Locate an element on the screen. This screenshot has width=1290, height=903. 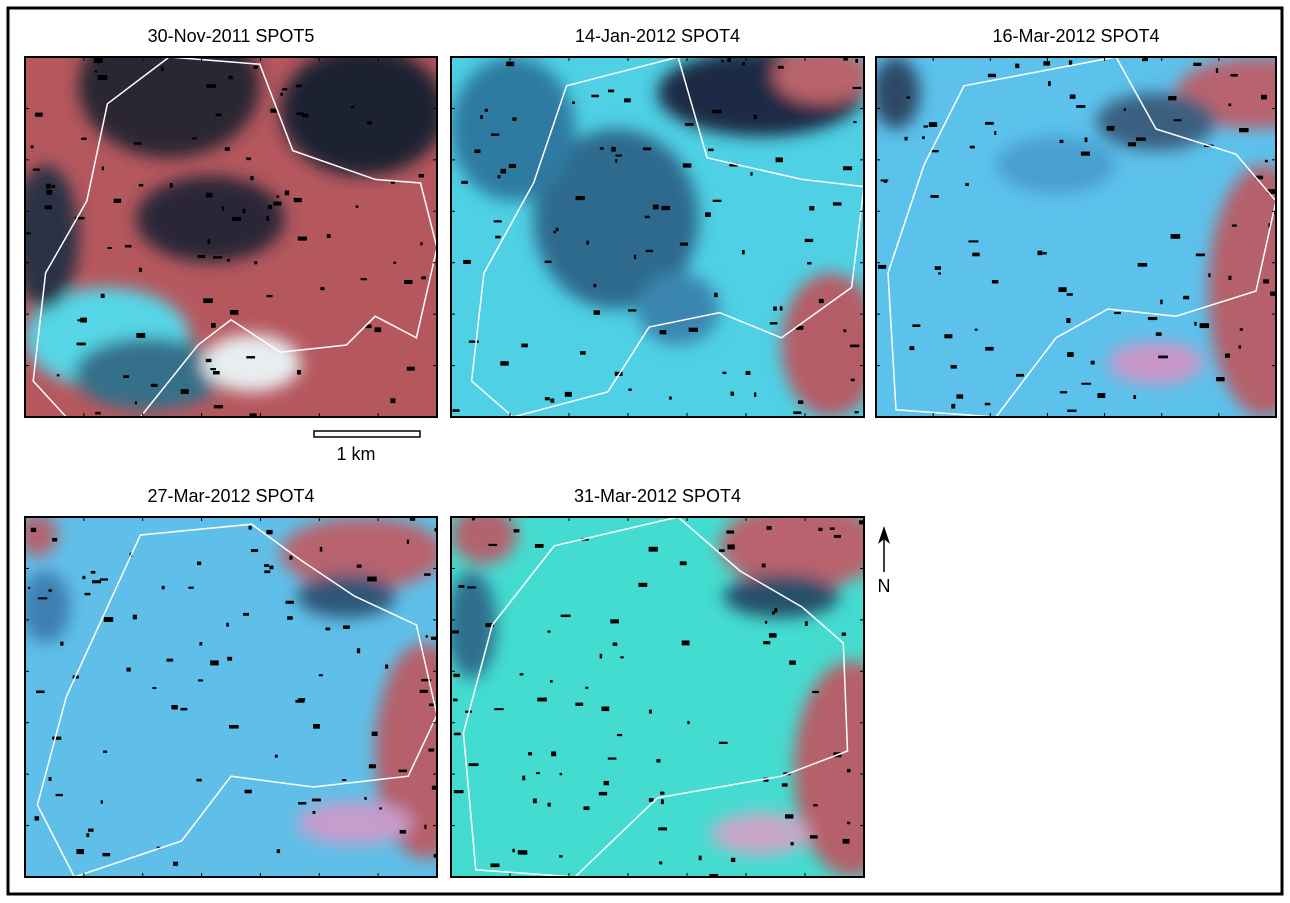
image-panel: 14-Jan-2012 SPOT4 is located at coordinates (657, 222).